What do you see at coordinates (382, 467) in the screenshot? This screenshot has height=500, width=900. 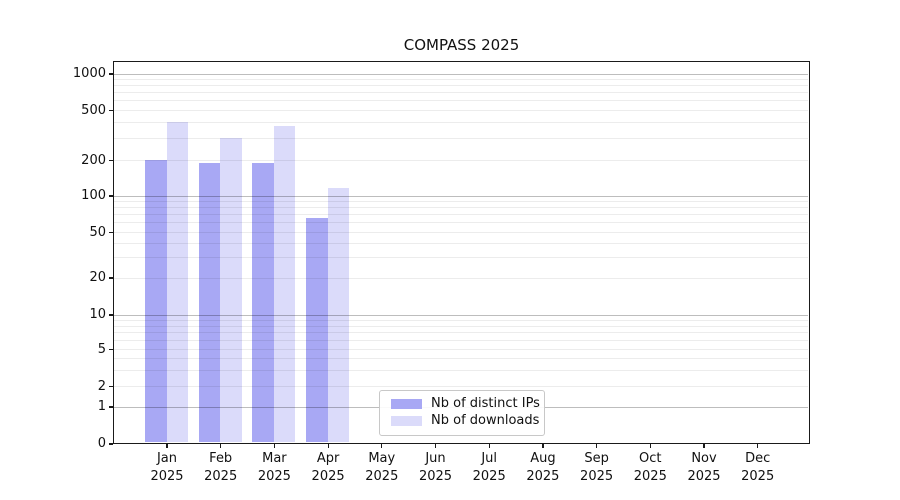 I see `x-tick-label: May 2025` at bounding box center [382, 467].